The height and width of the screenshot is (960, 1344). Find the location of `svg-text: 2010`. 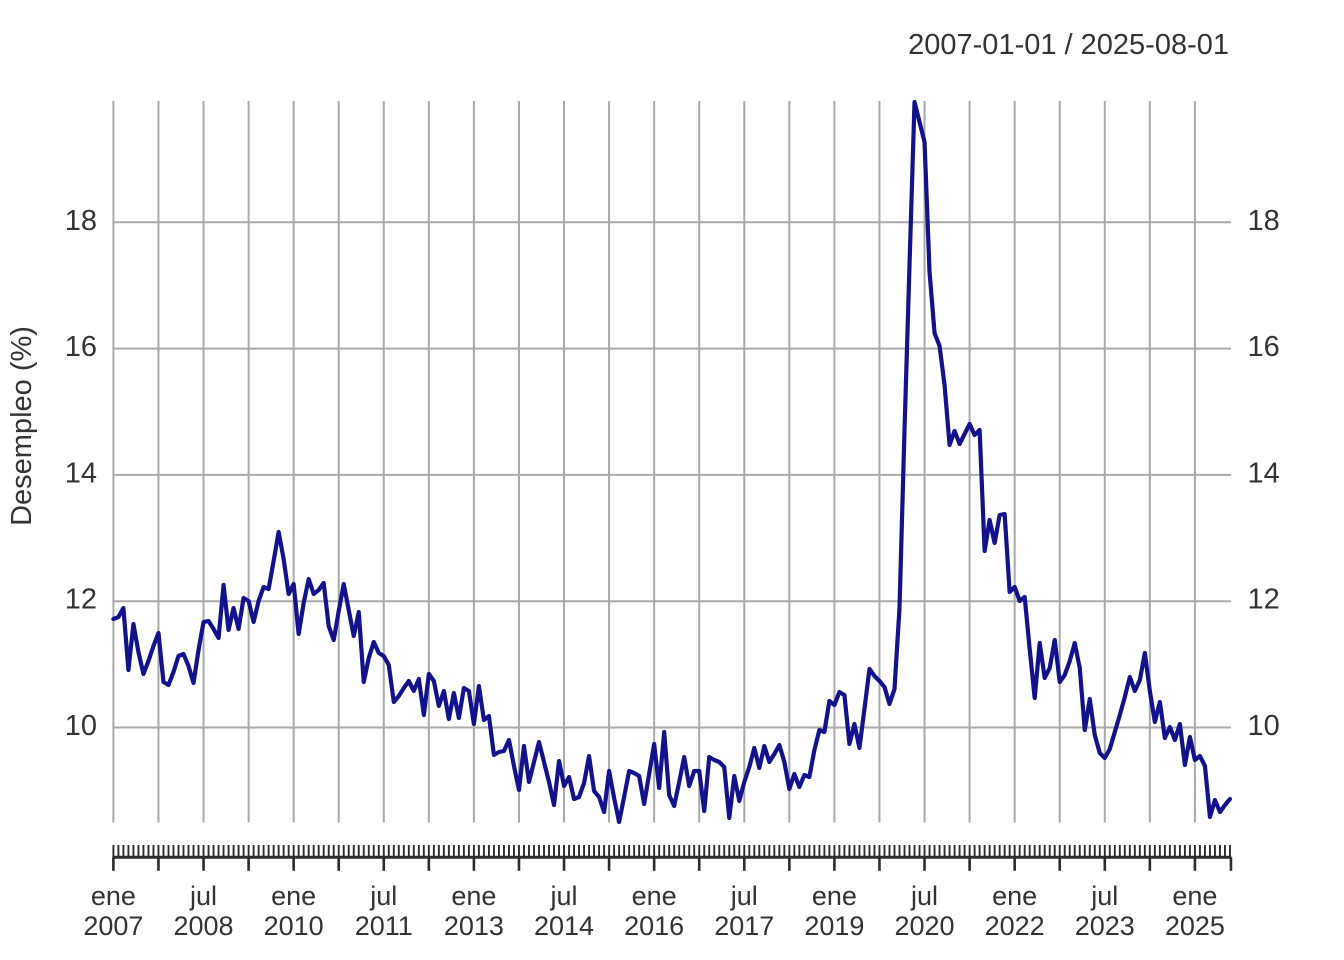

svg-text: 2010 is located at coordinates (294, 926).